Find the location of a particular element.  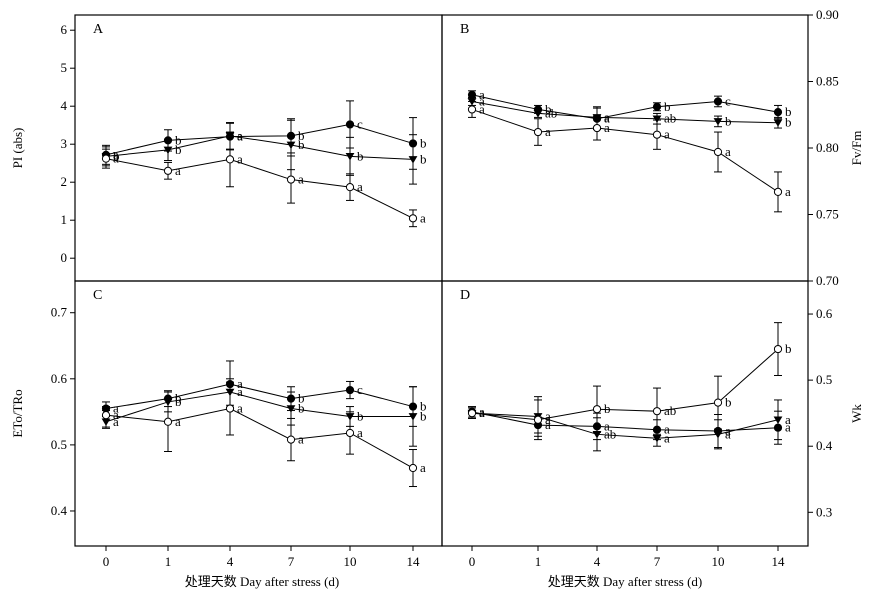

panel-c-letter: C is located at coordinates (97, 295).